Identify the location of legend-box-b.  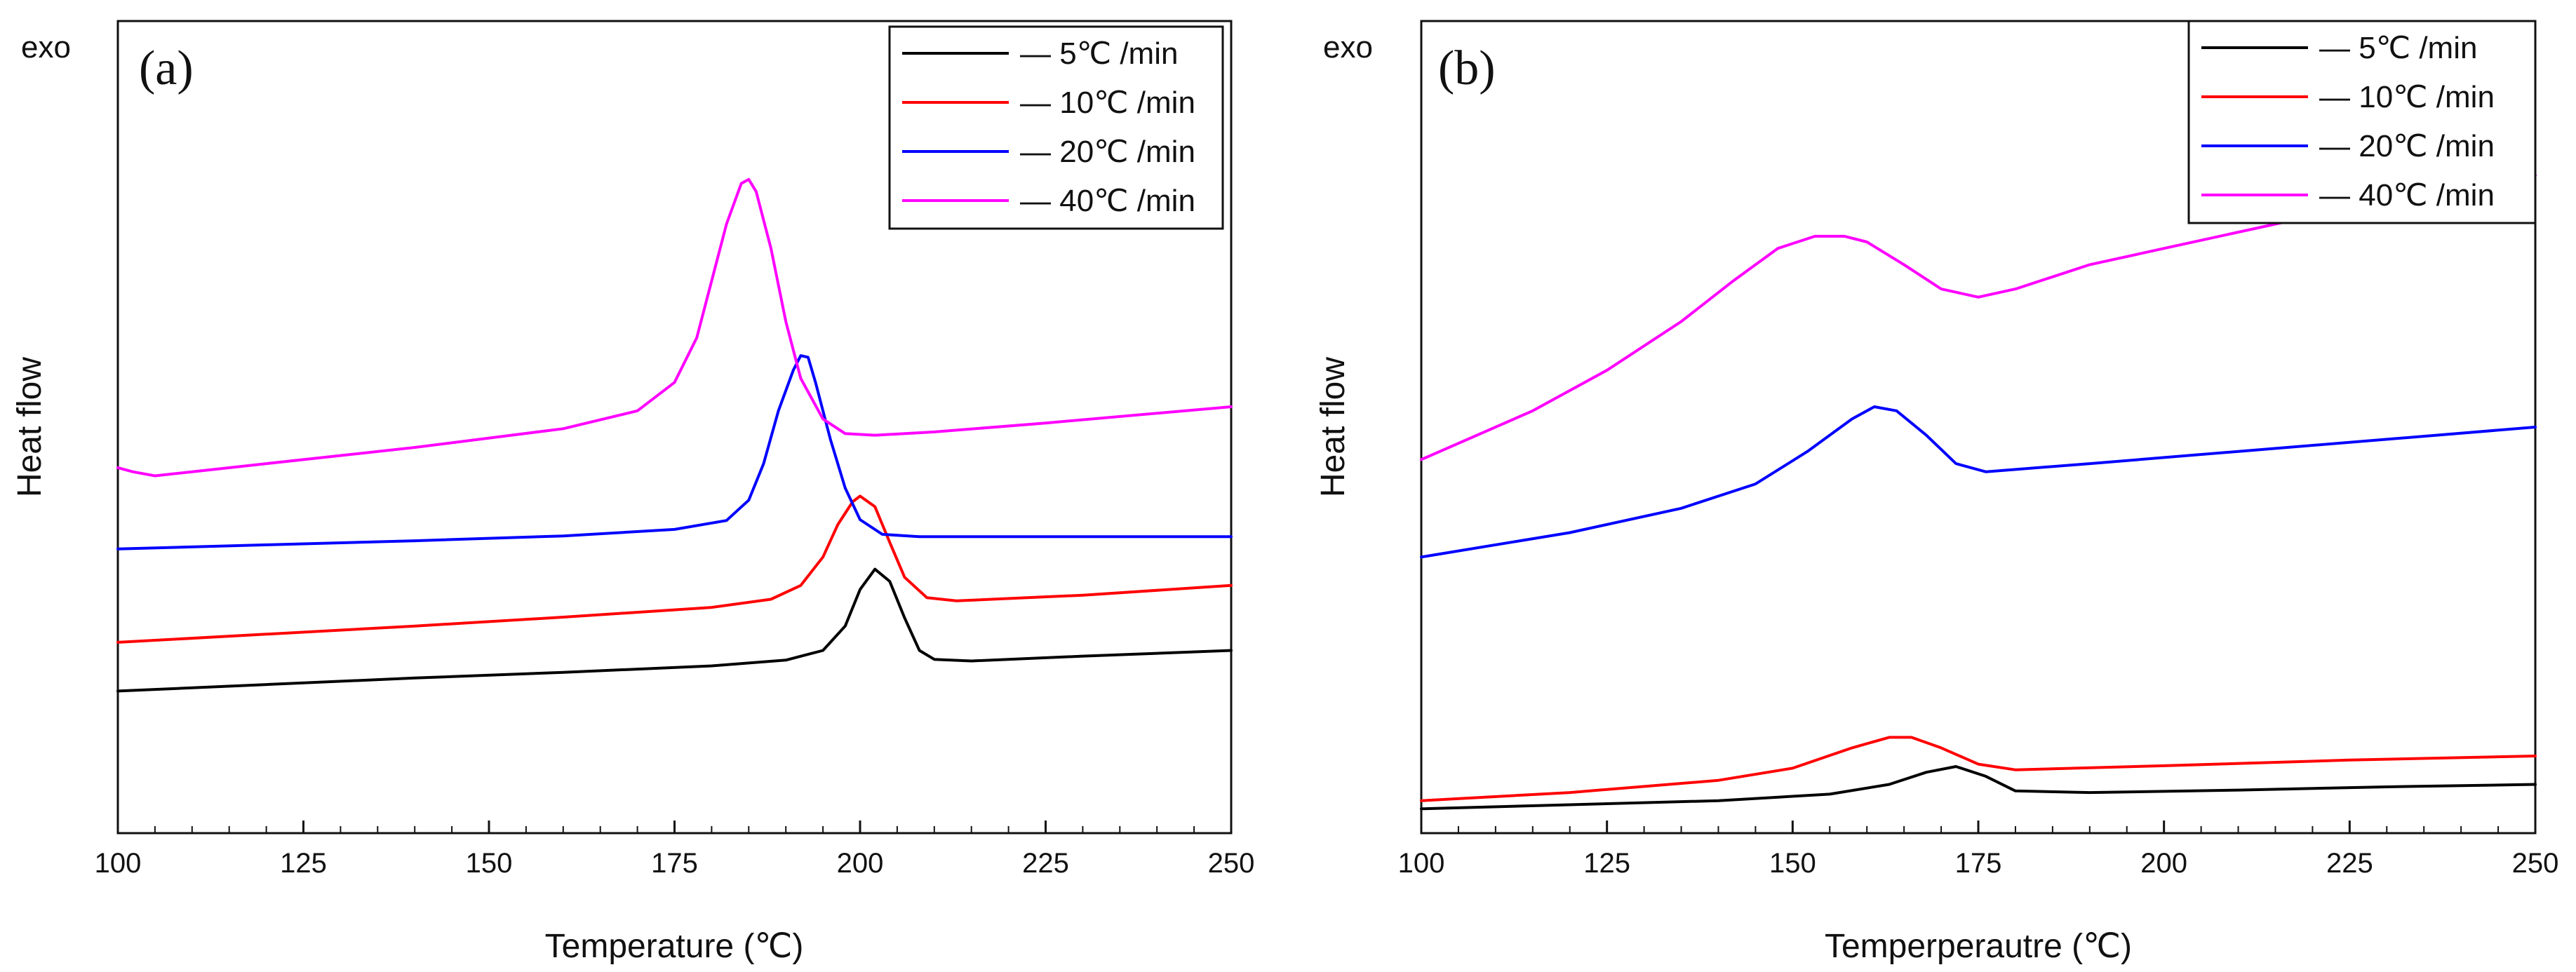
(2362, 122).